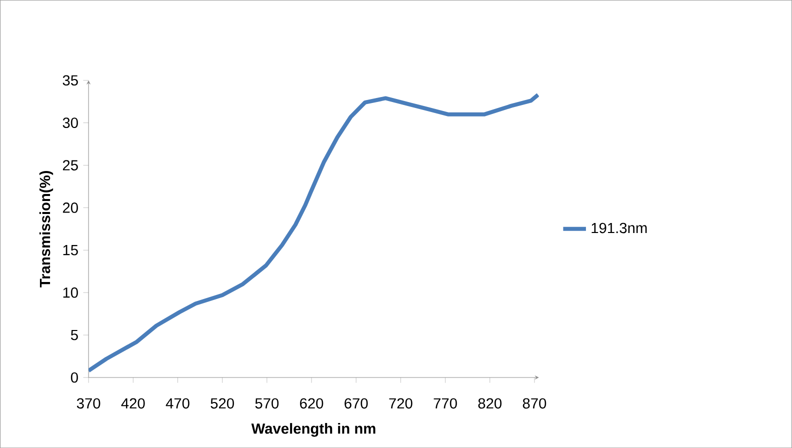 This screenshot has width=792, height=448. Describe the element at coordinates (74, 335) in the screenshot. I see `y-tick-label: 5` at that location.